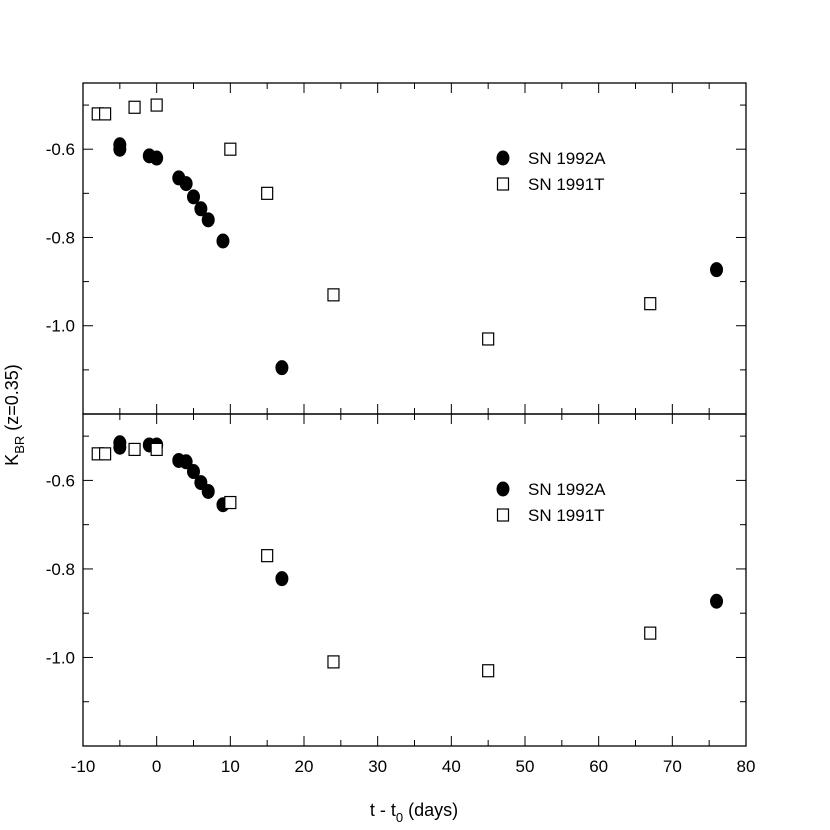  What do you see at coordinates (525, 766) in the screenshot?
I see `x-tick-label: 50` at bounding box center [525, 766].